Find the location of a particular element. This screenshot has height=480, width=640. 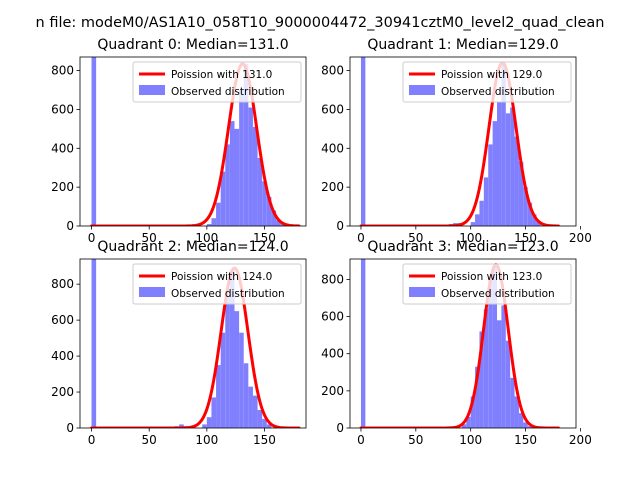

subplot-title: Quadrant 0: Median=131.0 is located at coordinates (192, 45).